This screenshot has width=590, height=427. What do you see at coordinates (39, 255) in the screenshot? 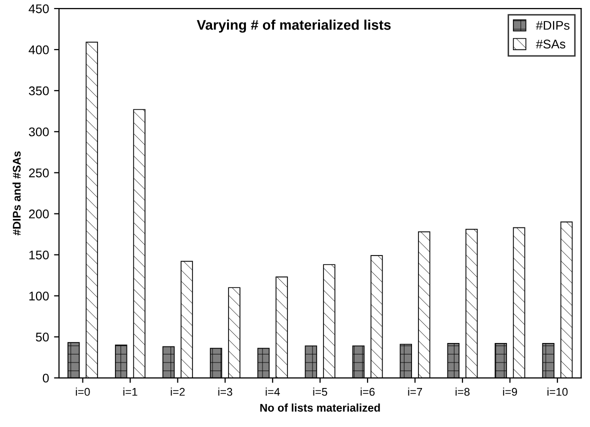
I see `y-tick-label: 150` at bounding box center [39, 255].